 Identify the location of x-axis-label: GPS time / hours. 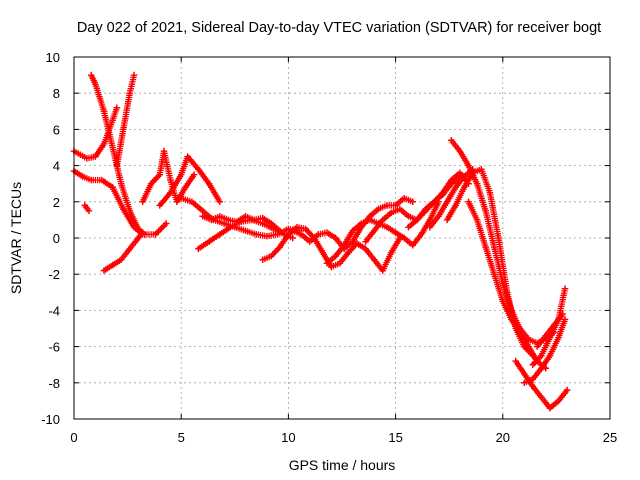
(342, 465).